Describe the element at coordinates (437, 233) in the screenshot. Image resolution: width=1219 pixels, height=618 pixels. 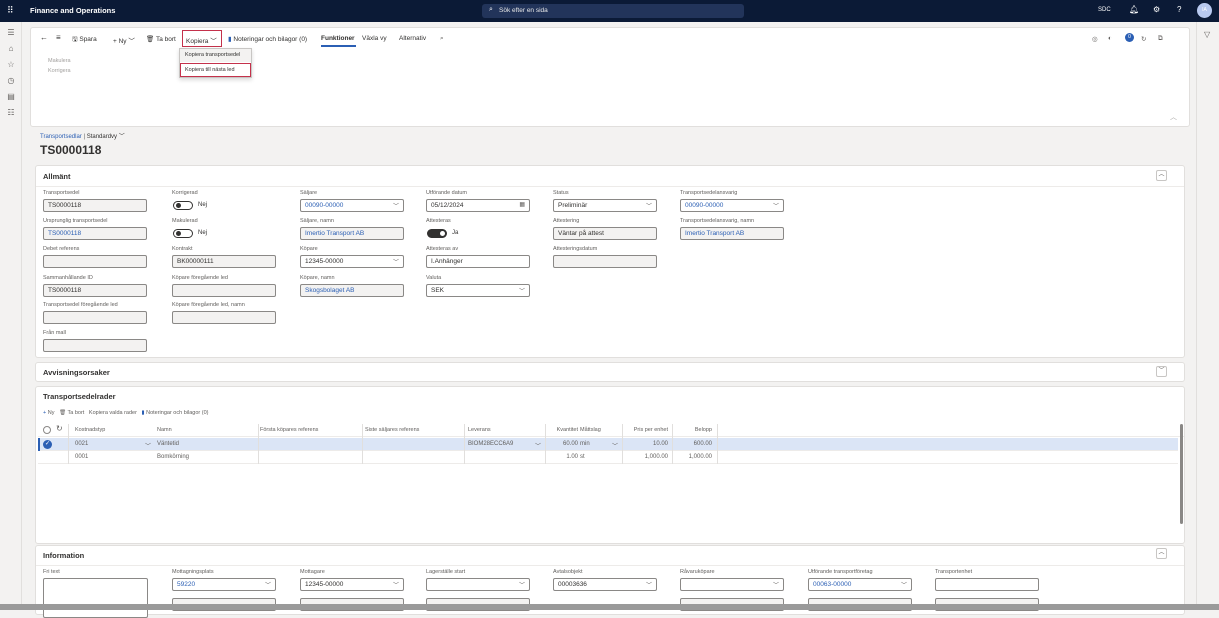
I see `attesteras-toggle` at that location.